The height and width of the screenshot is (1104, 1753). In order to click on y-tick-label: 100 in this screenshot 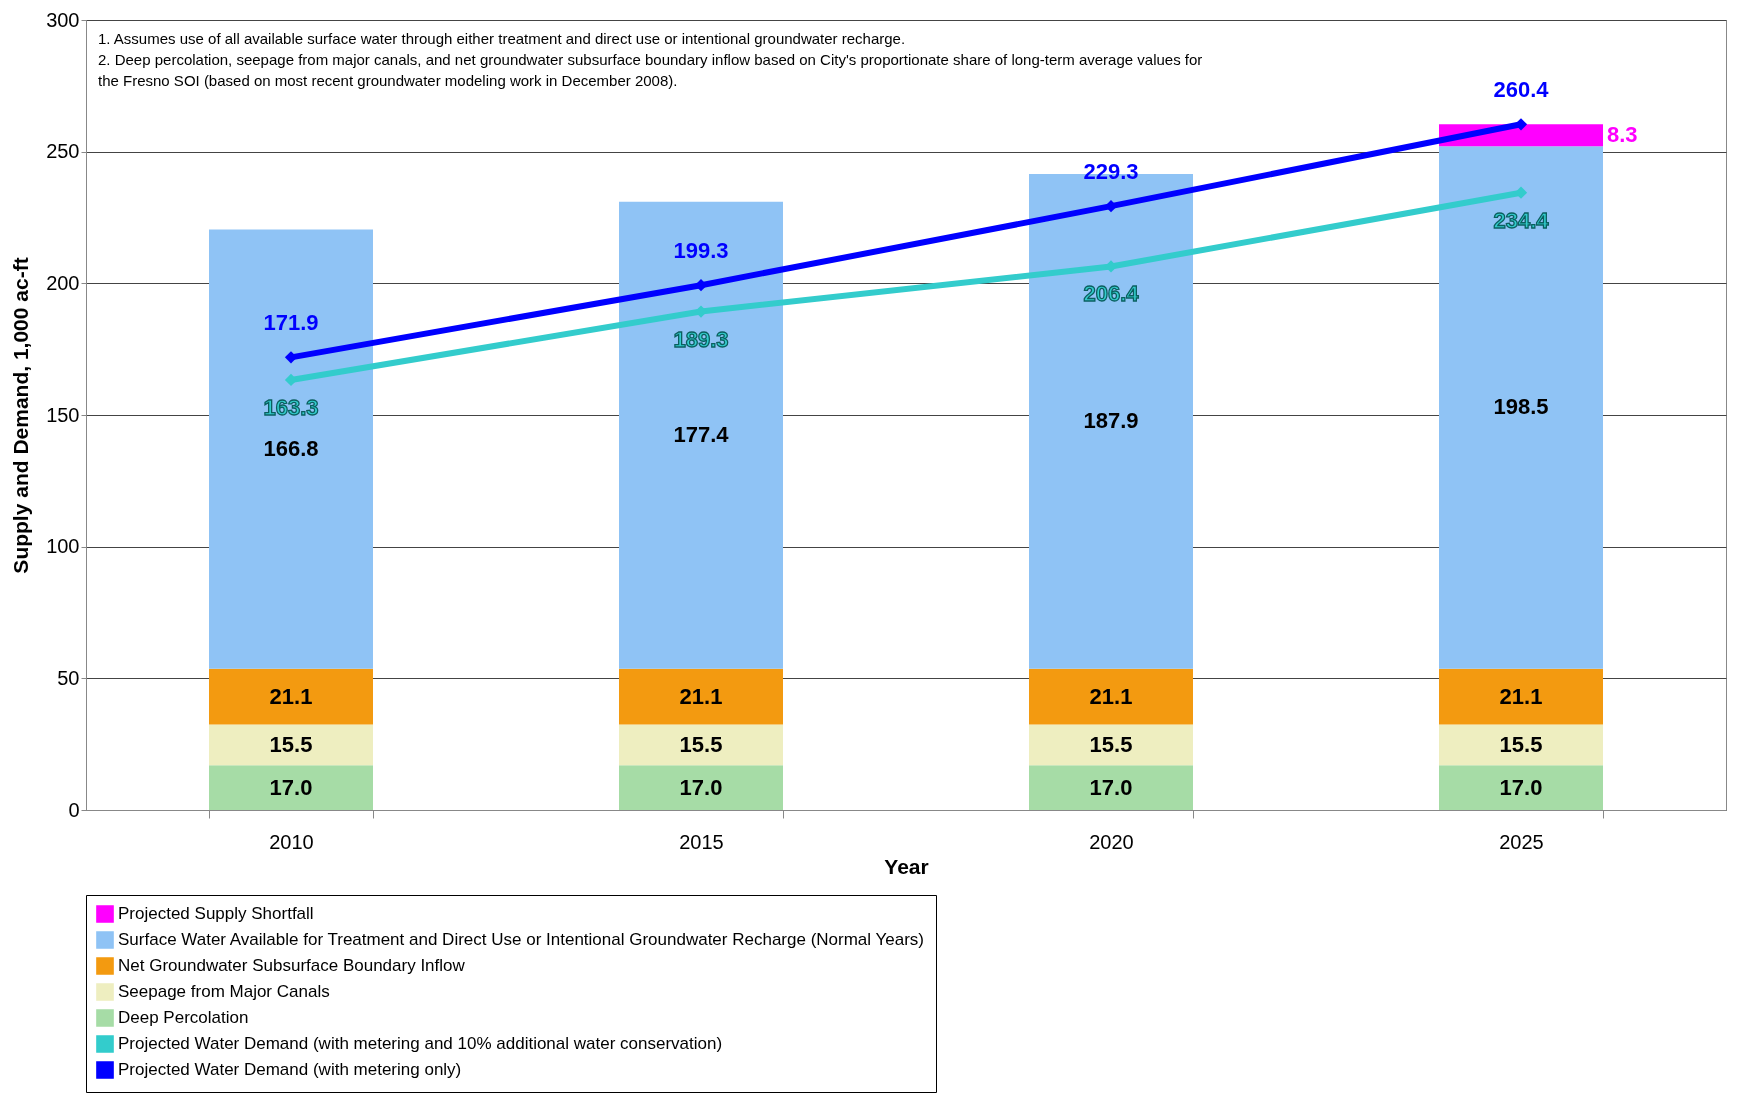, I will do `click(63, 546)`.